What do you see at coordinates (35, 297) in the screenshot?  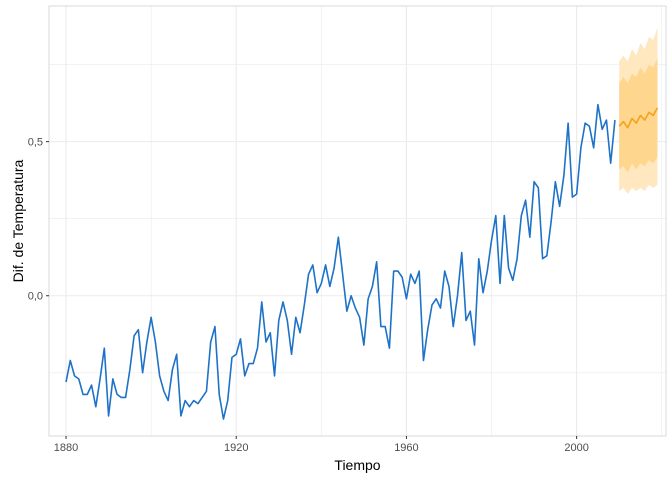 I see `y-tick-label: 0,0` at bounding box center [35, 297].